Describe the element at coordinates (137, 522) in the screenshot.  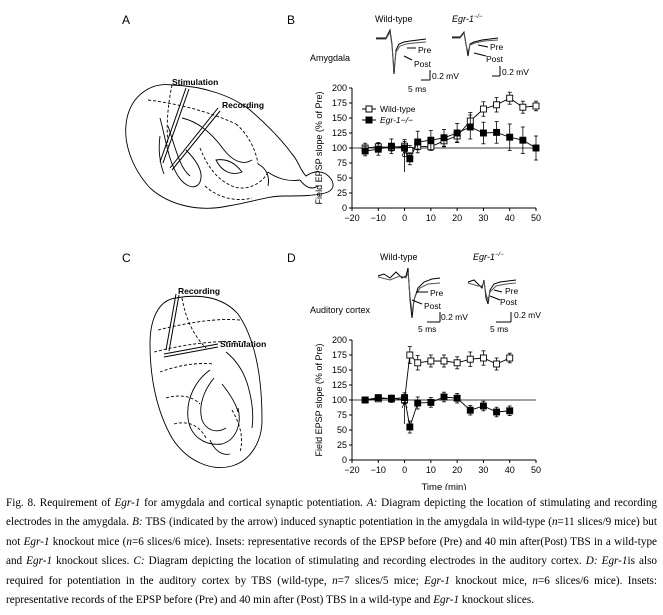
I see `caption-panel-ref: B:` at that location.